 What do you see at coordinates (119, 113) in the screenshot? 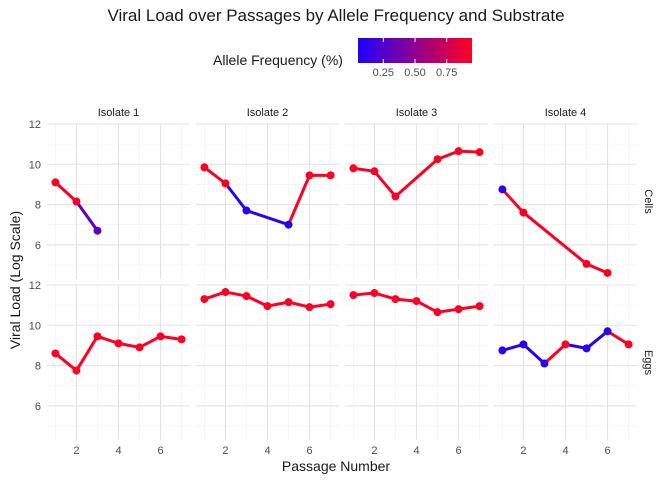
I see `facet-strip-label: Isolate 1` at bounding box center [119, 113].